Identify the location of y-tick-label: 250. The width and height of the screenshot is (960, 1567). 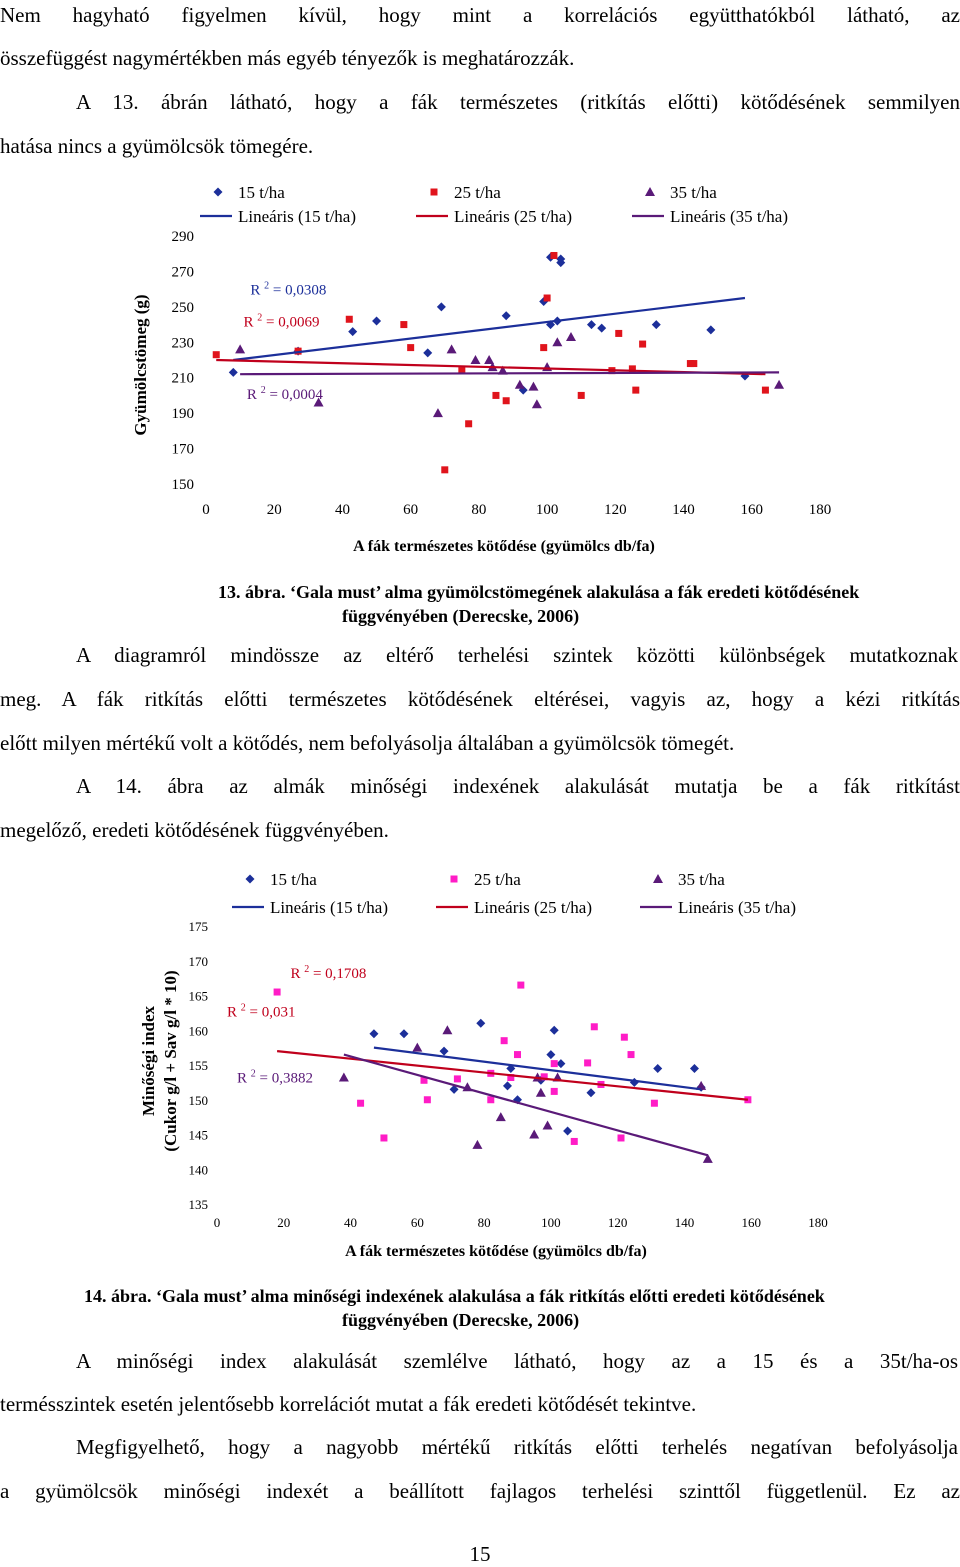
(183, 308).